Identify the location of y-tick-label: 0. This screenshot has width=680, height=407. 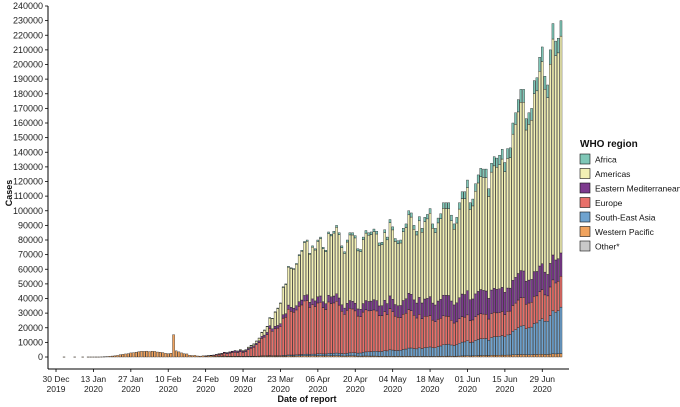
(40, 357).